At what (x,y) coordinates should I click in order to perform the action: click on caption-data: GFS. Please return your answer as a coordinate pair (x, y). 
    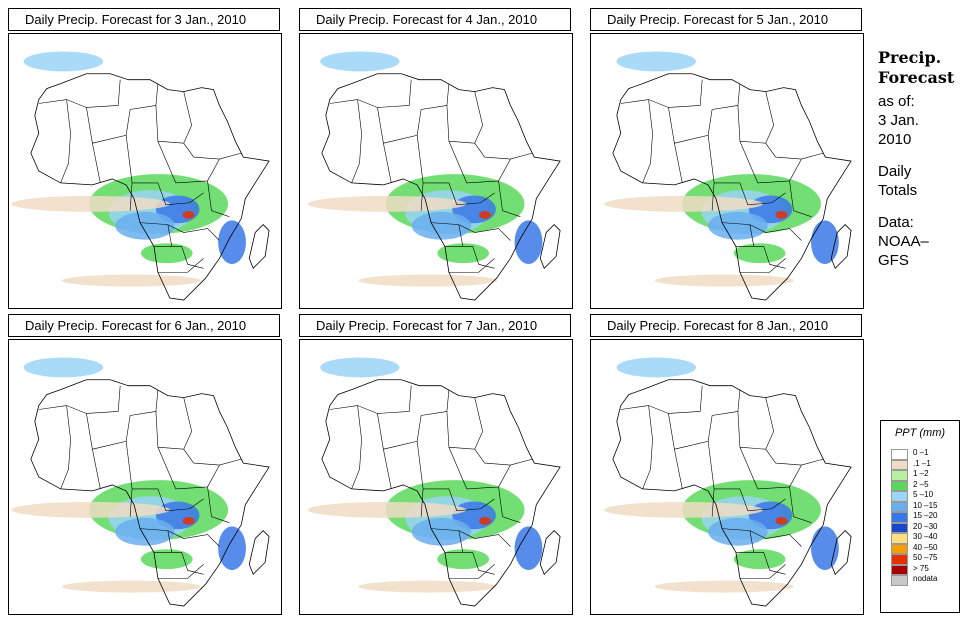
    Looking at the image, I should click on (893, 260).